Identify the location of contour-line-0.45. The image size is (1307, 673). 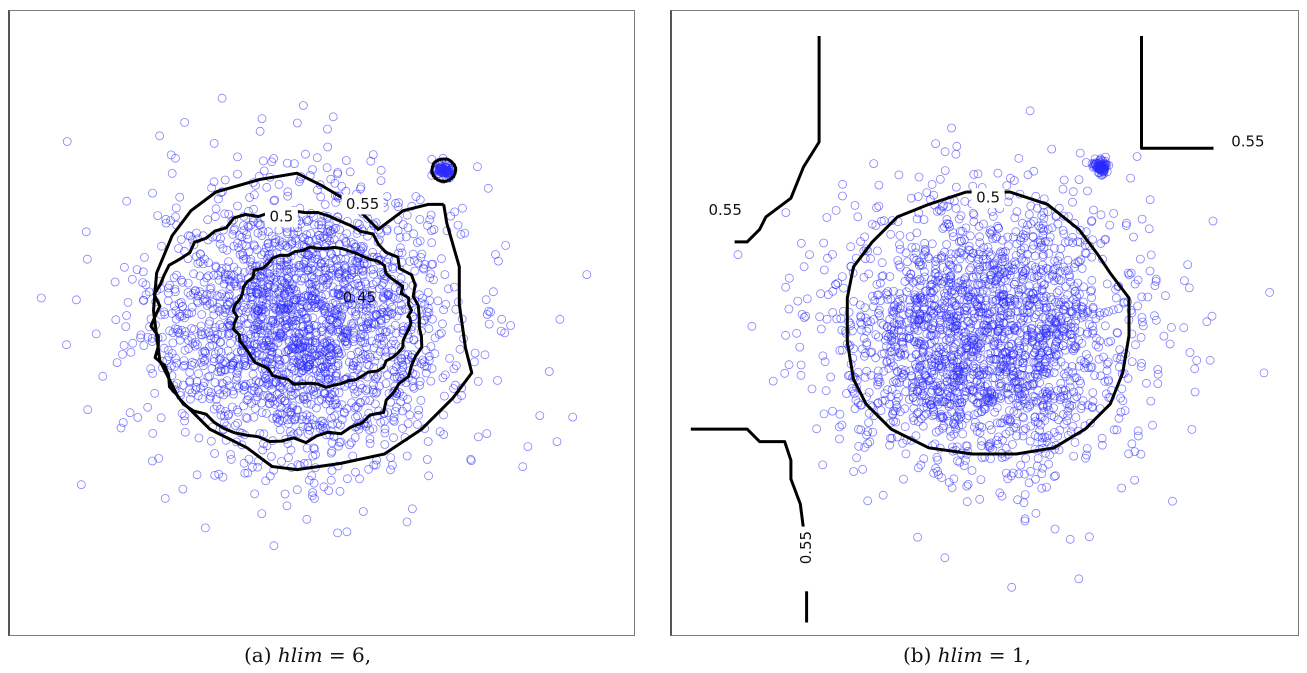
(322, 317).